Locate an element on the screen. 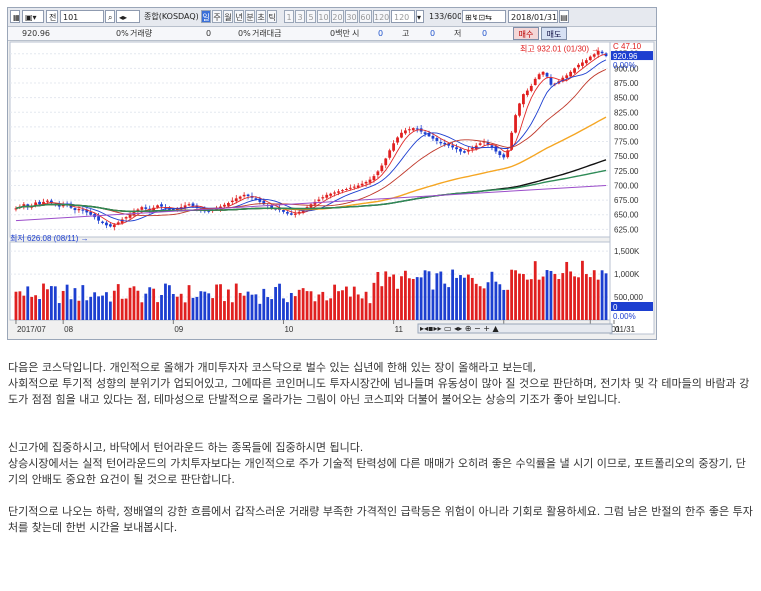  interval-60: 60 is located at coordinates (365, 16).